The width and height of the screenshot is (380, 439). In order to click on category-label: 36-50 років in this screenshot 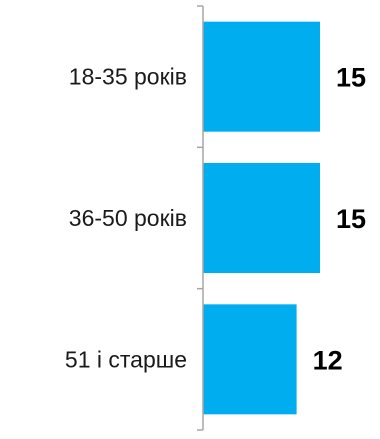, I will do `click(128, 218)`.